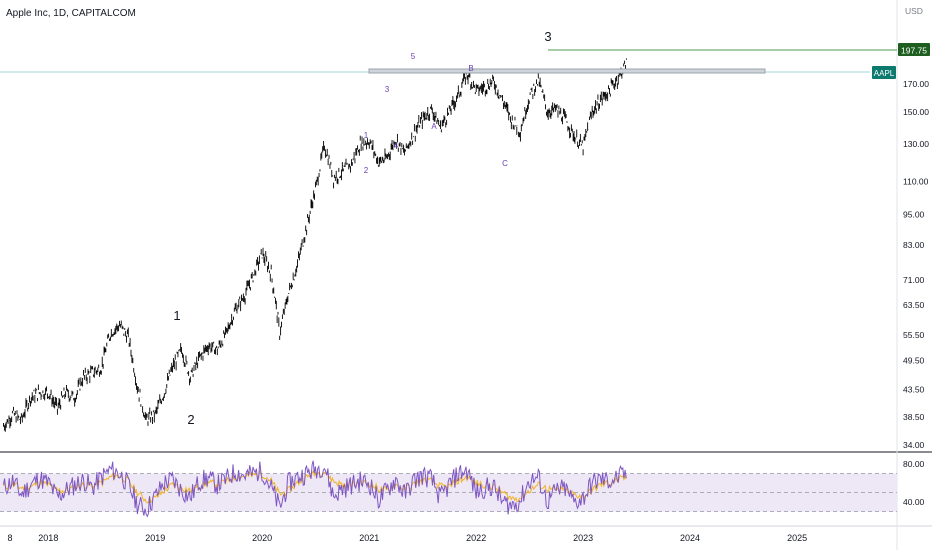 The height and width of the screenshot is (550, 932). Describe the element at coordinates (914, 361) in the screenshot. I see `y-tick-label: 49.50` at that location.